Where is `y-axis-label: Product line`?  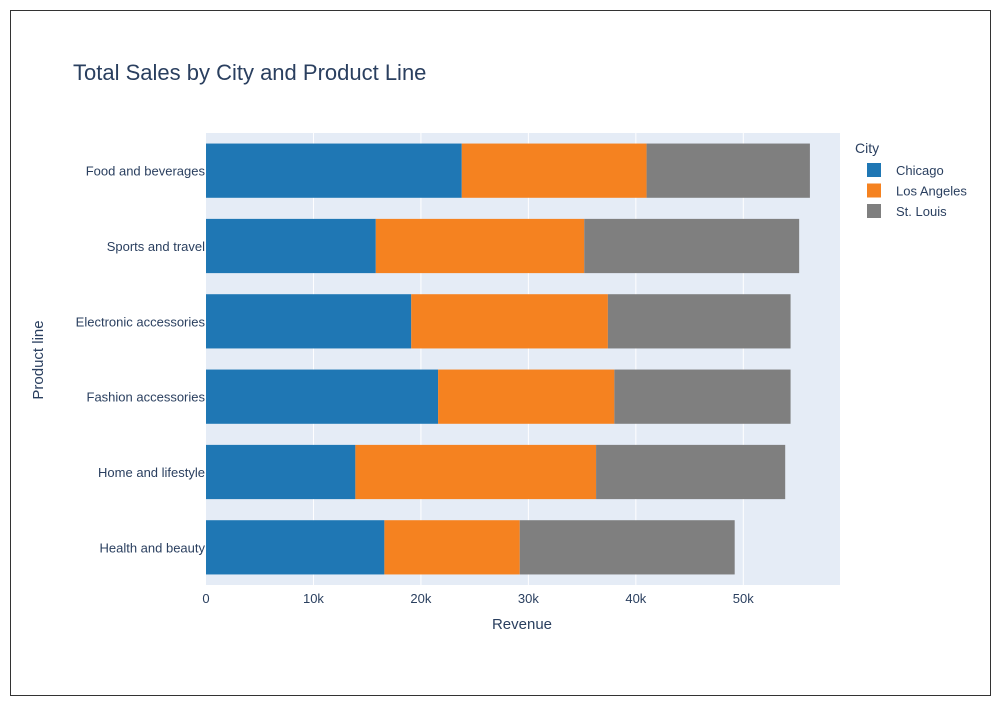 y-axis-label: Product line is located at coordinates (38, 359).